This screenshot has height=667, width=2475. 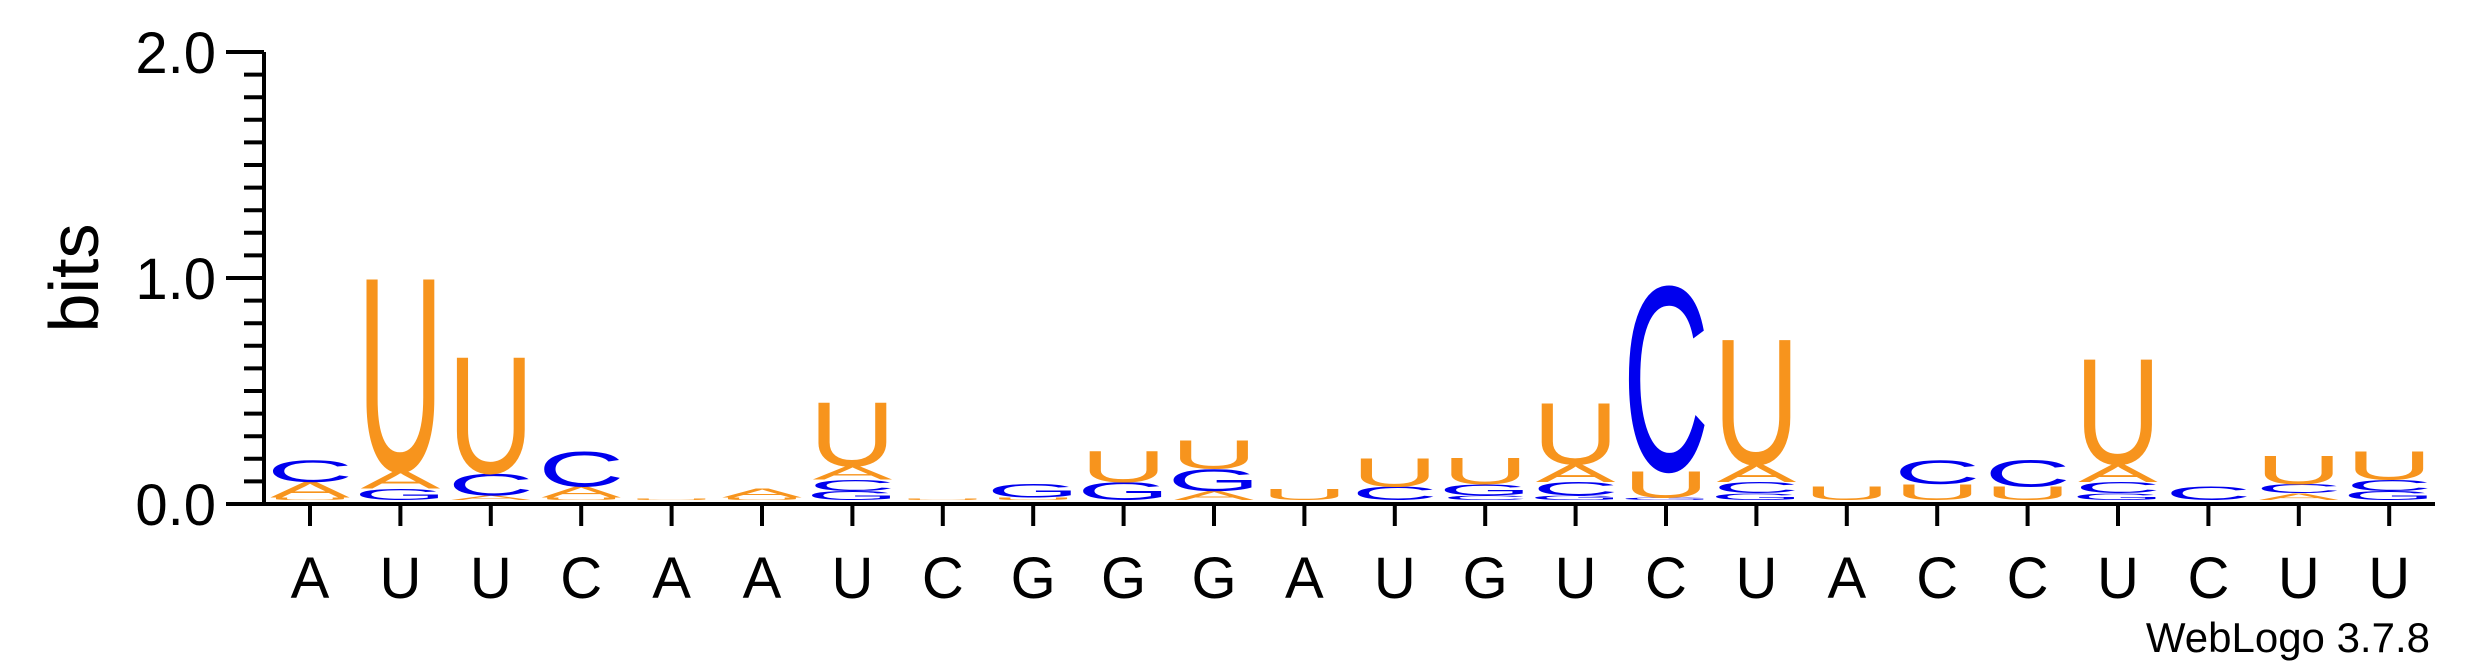 I want to click on y-ticks: 0.0 1.0 2.0, so click(x=199, y=279).